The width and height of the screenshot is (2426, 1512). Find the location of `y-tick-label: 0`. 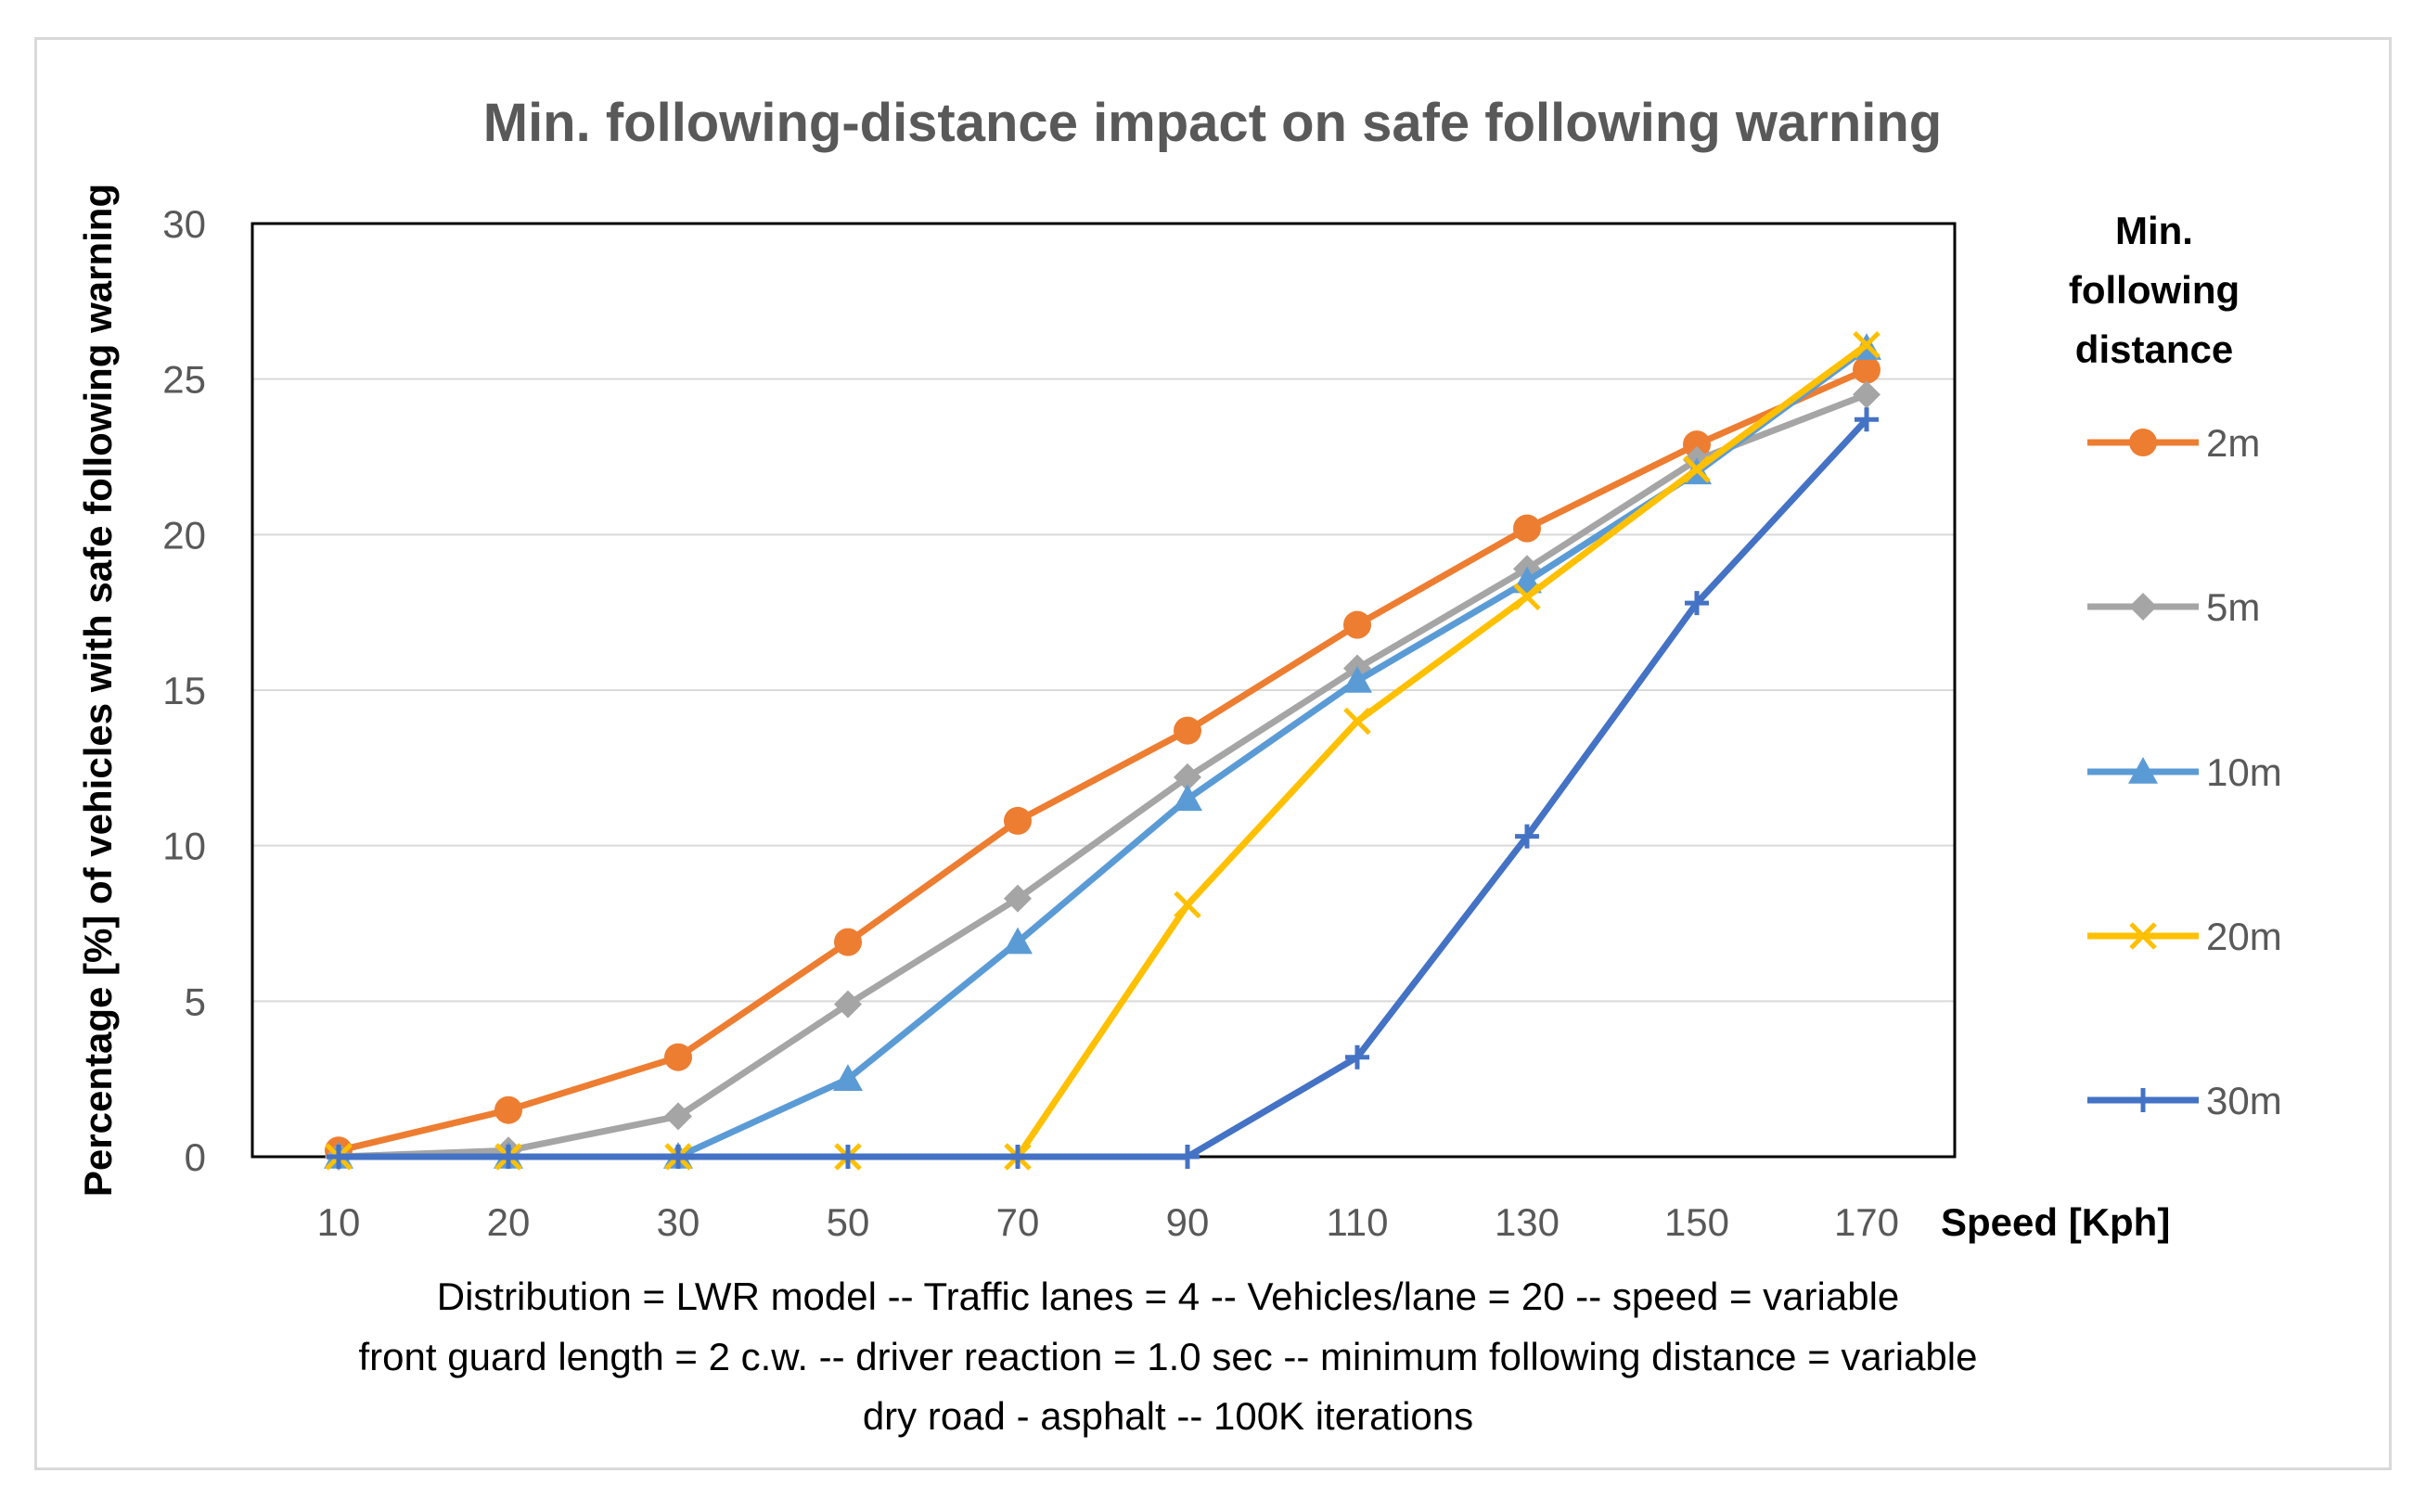

y-tick-label: 0 is located at coordinates (195, 1157).